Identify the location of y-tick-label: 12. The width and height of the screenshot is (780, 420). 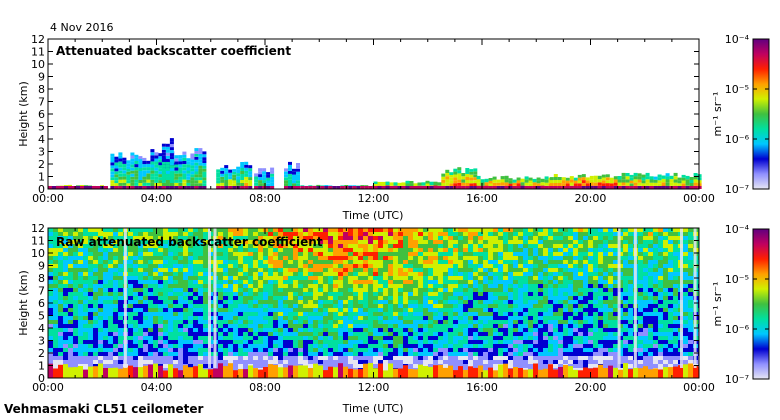
(38, 39).